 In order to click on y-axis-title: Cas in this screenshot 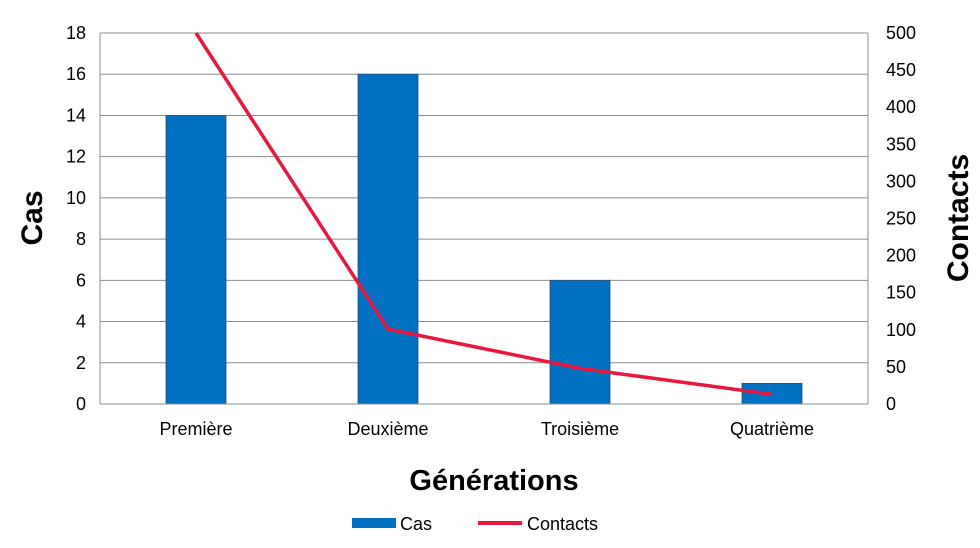, I will do `click(32, 217)`.